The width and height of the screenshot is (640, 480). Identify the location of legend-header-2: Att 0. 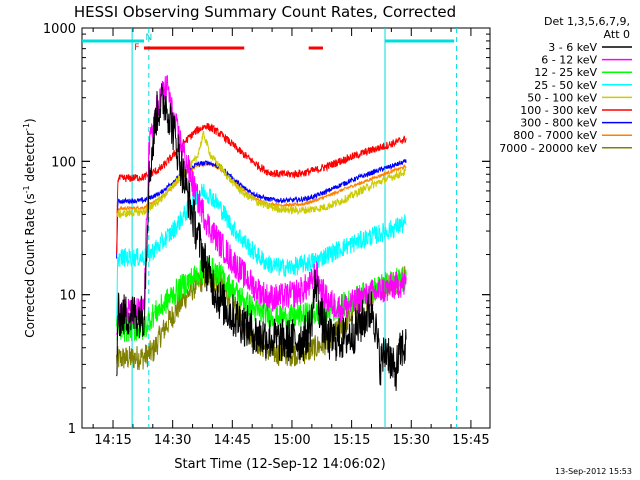
(617, 34).